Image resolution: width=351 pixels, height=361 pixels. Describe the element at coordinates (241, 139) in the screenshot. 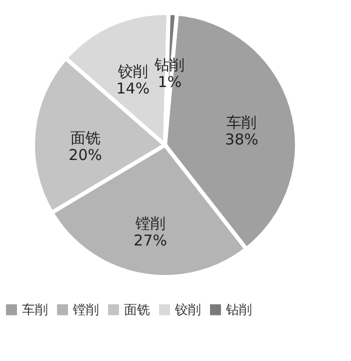

I see `data-label: 38%` at that location.